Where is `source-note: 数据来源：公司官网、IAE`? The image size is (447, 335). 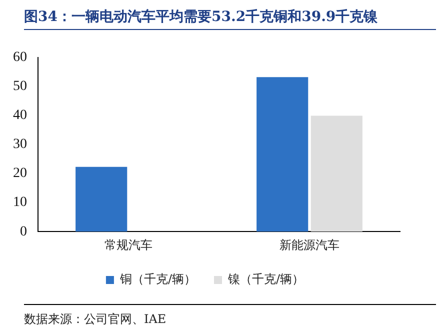 source-note: 数据来源：公司官网、IAE is located at coordinates (230, 316).